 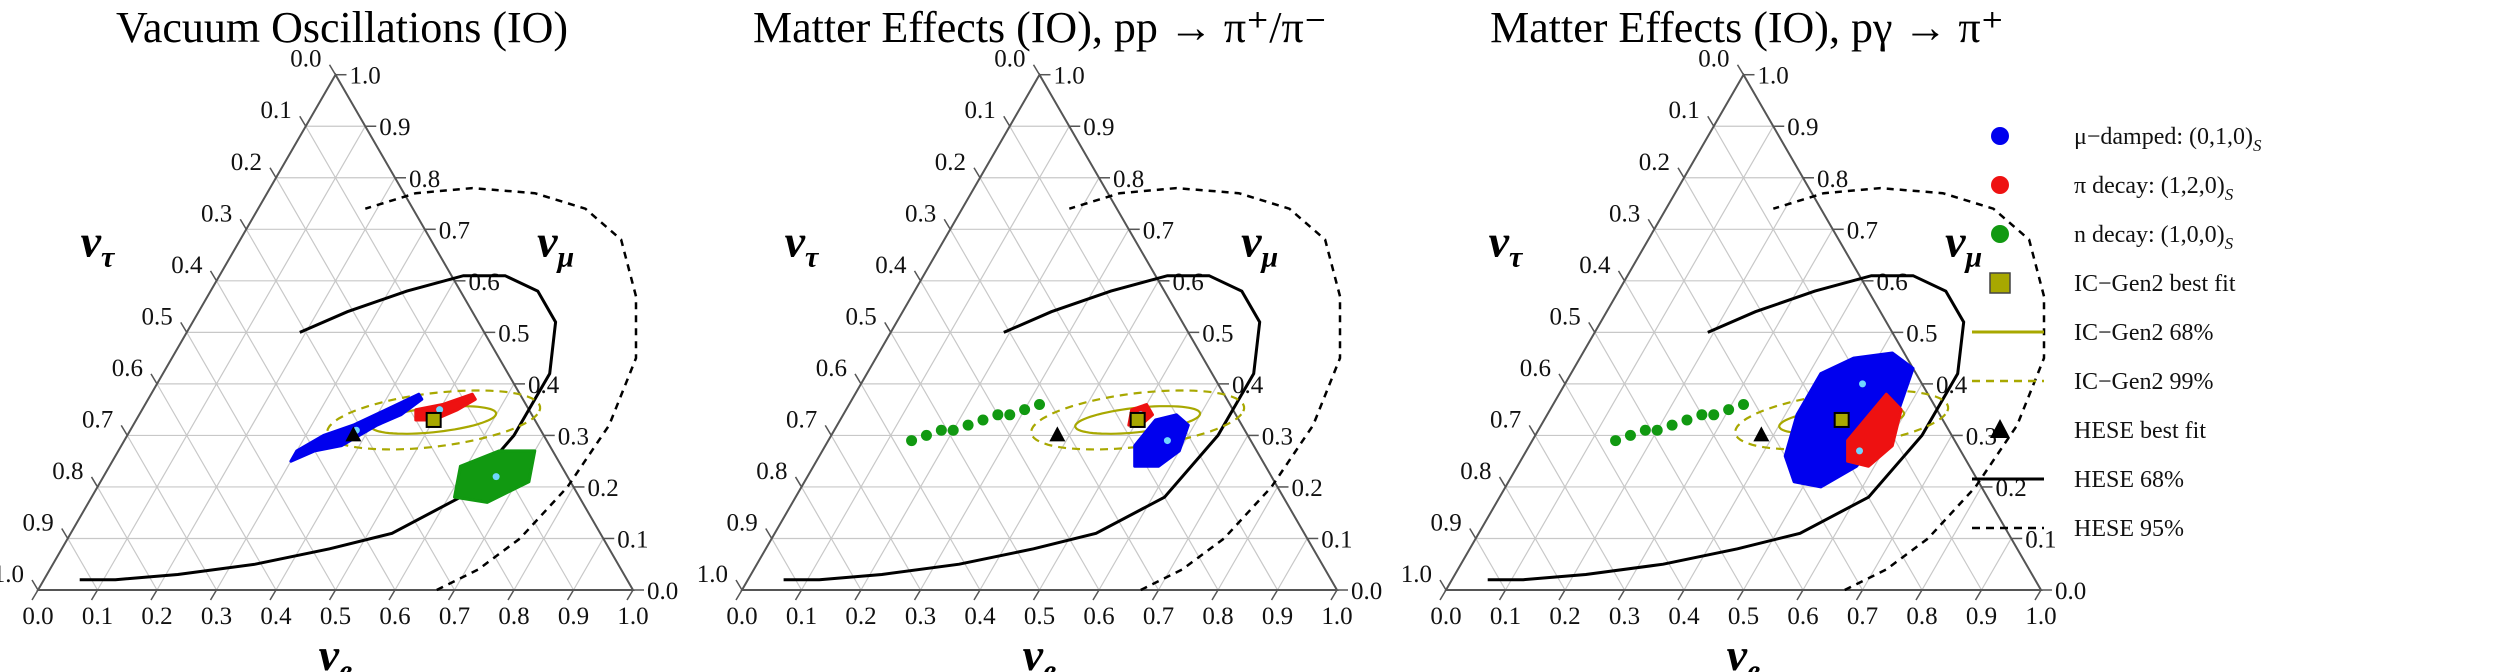 What do you see at coordinates (2093, 382) in the screenshot?
I see `legend-item-icgen2_99: IC−Gen2 99%` at bounding box center [2093, 382].